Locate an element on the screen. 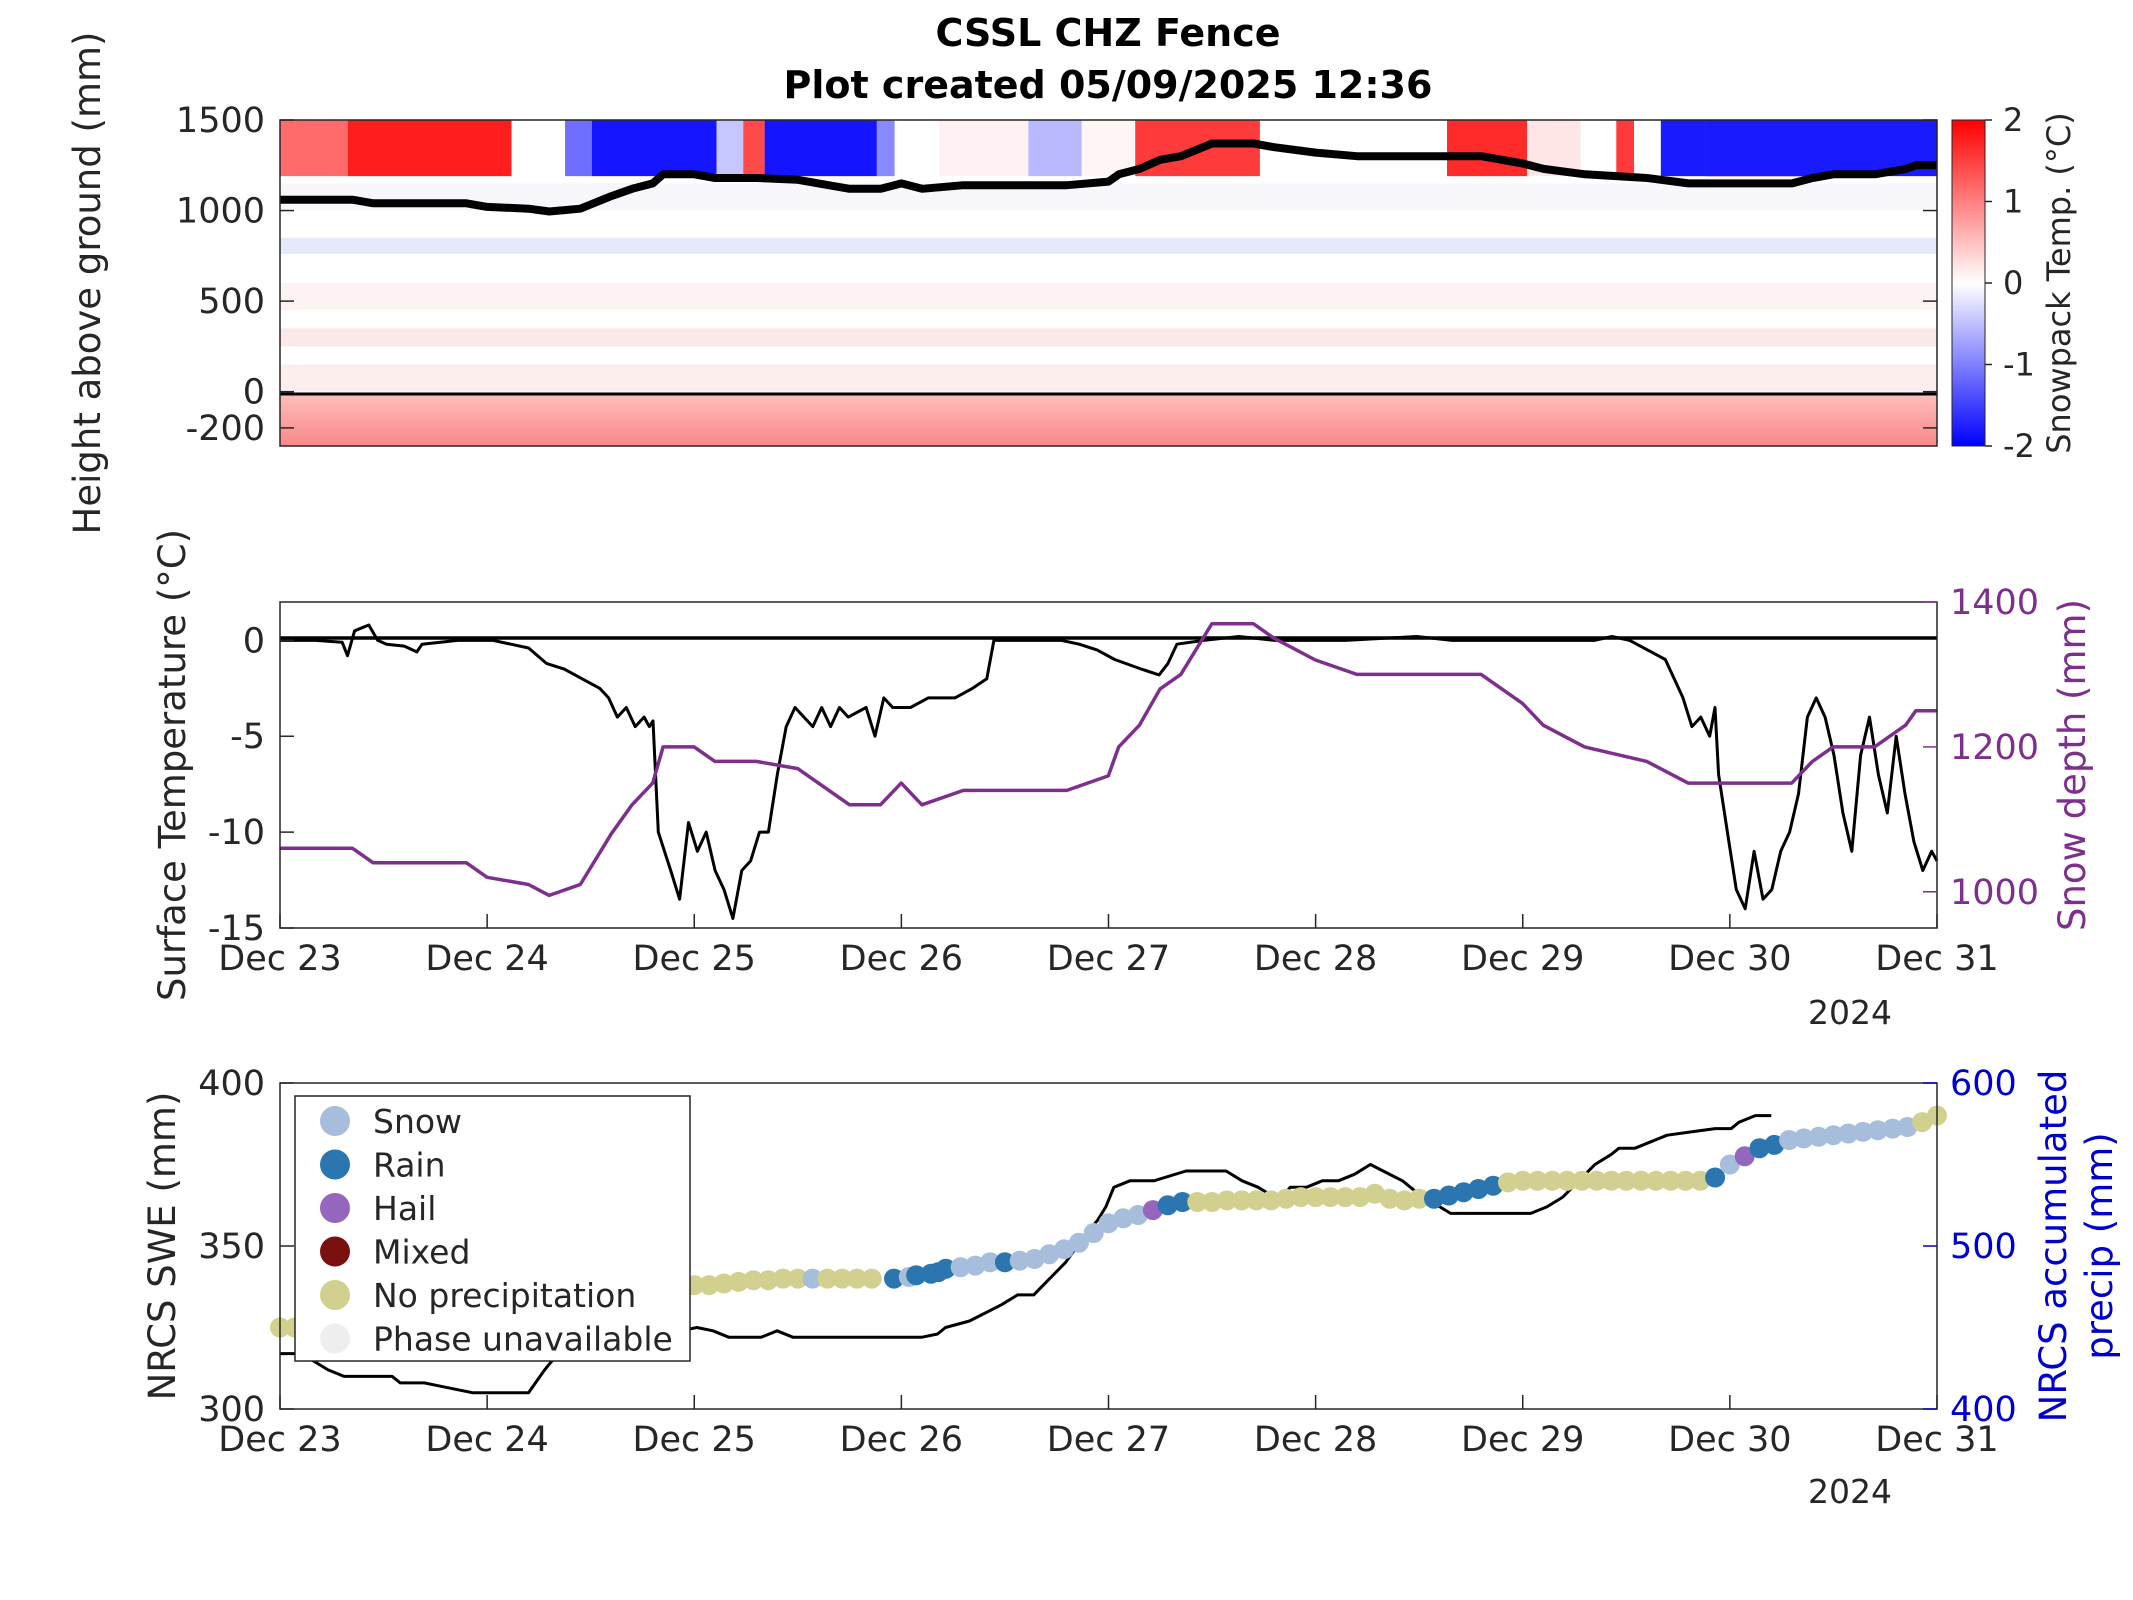  colorbar-ticks: -2 -1 0 1 2 is located at coordinates (2010, 283).